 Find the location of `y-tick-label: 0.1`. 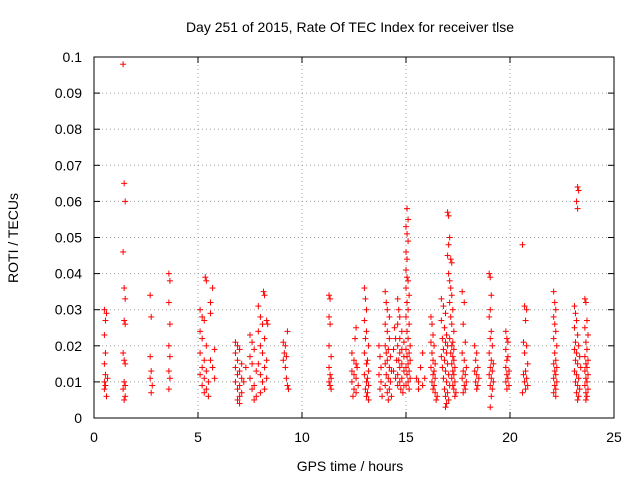

y-tick-label: 0.1 is located at coordinates (73, 57).